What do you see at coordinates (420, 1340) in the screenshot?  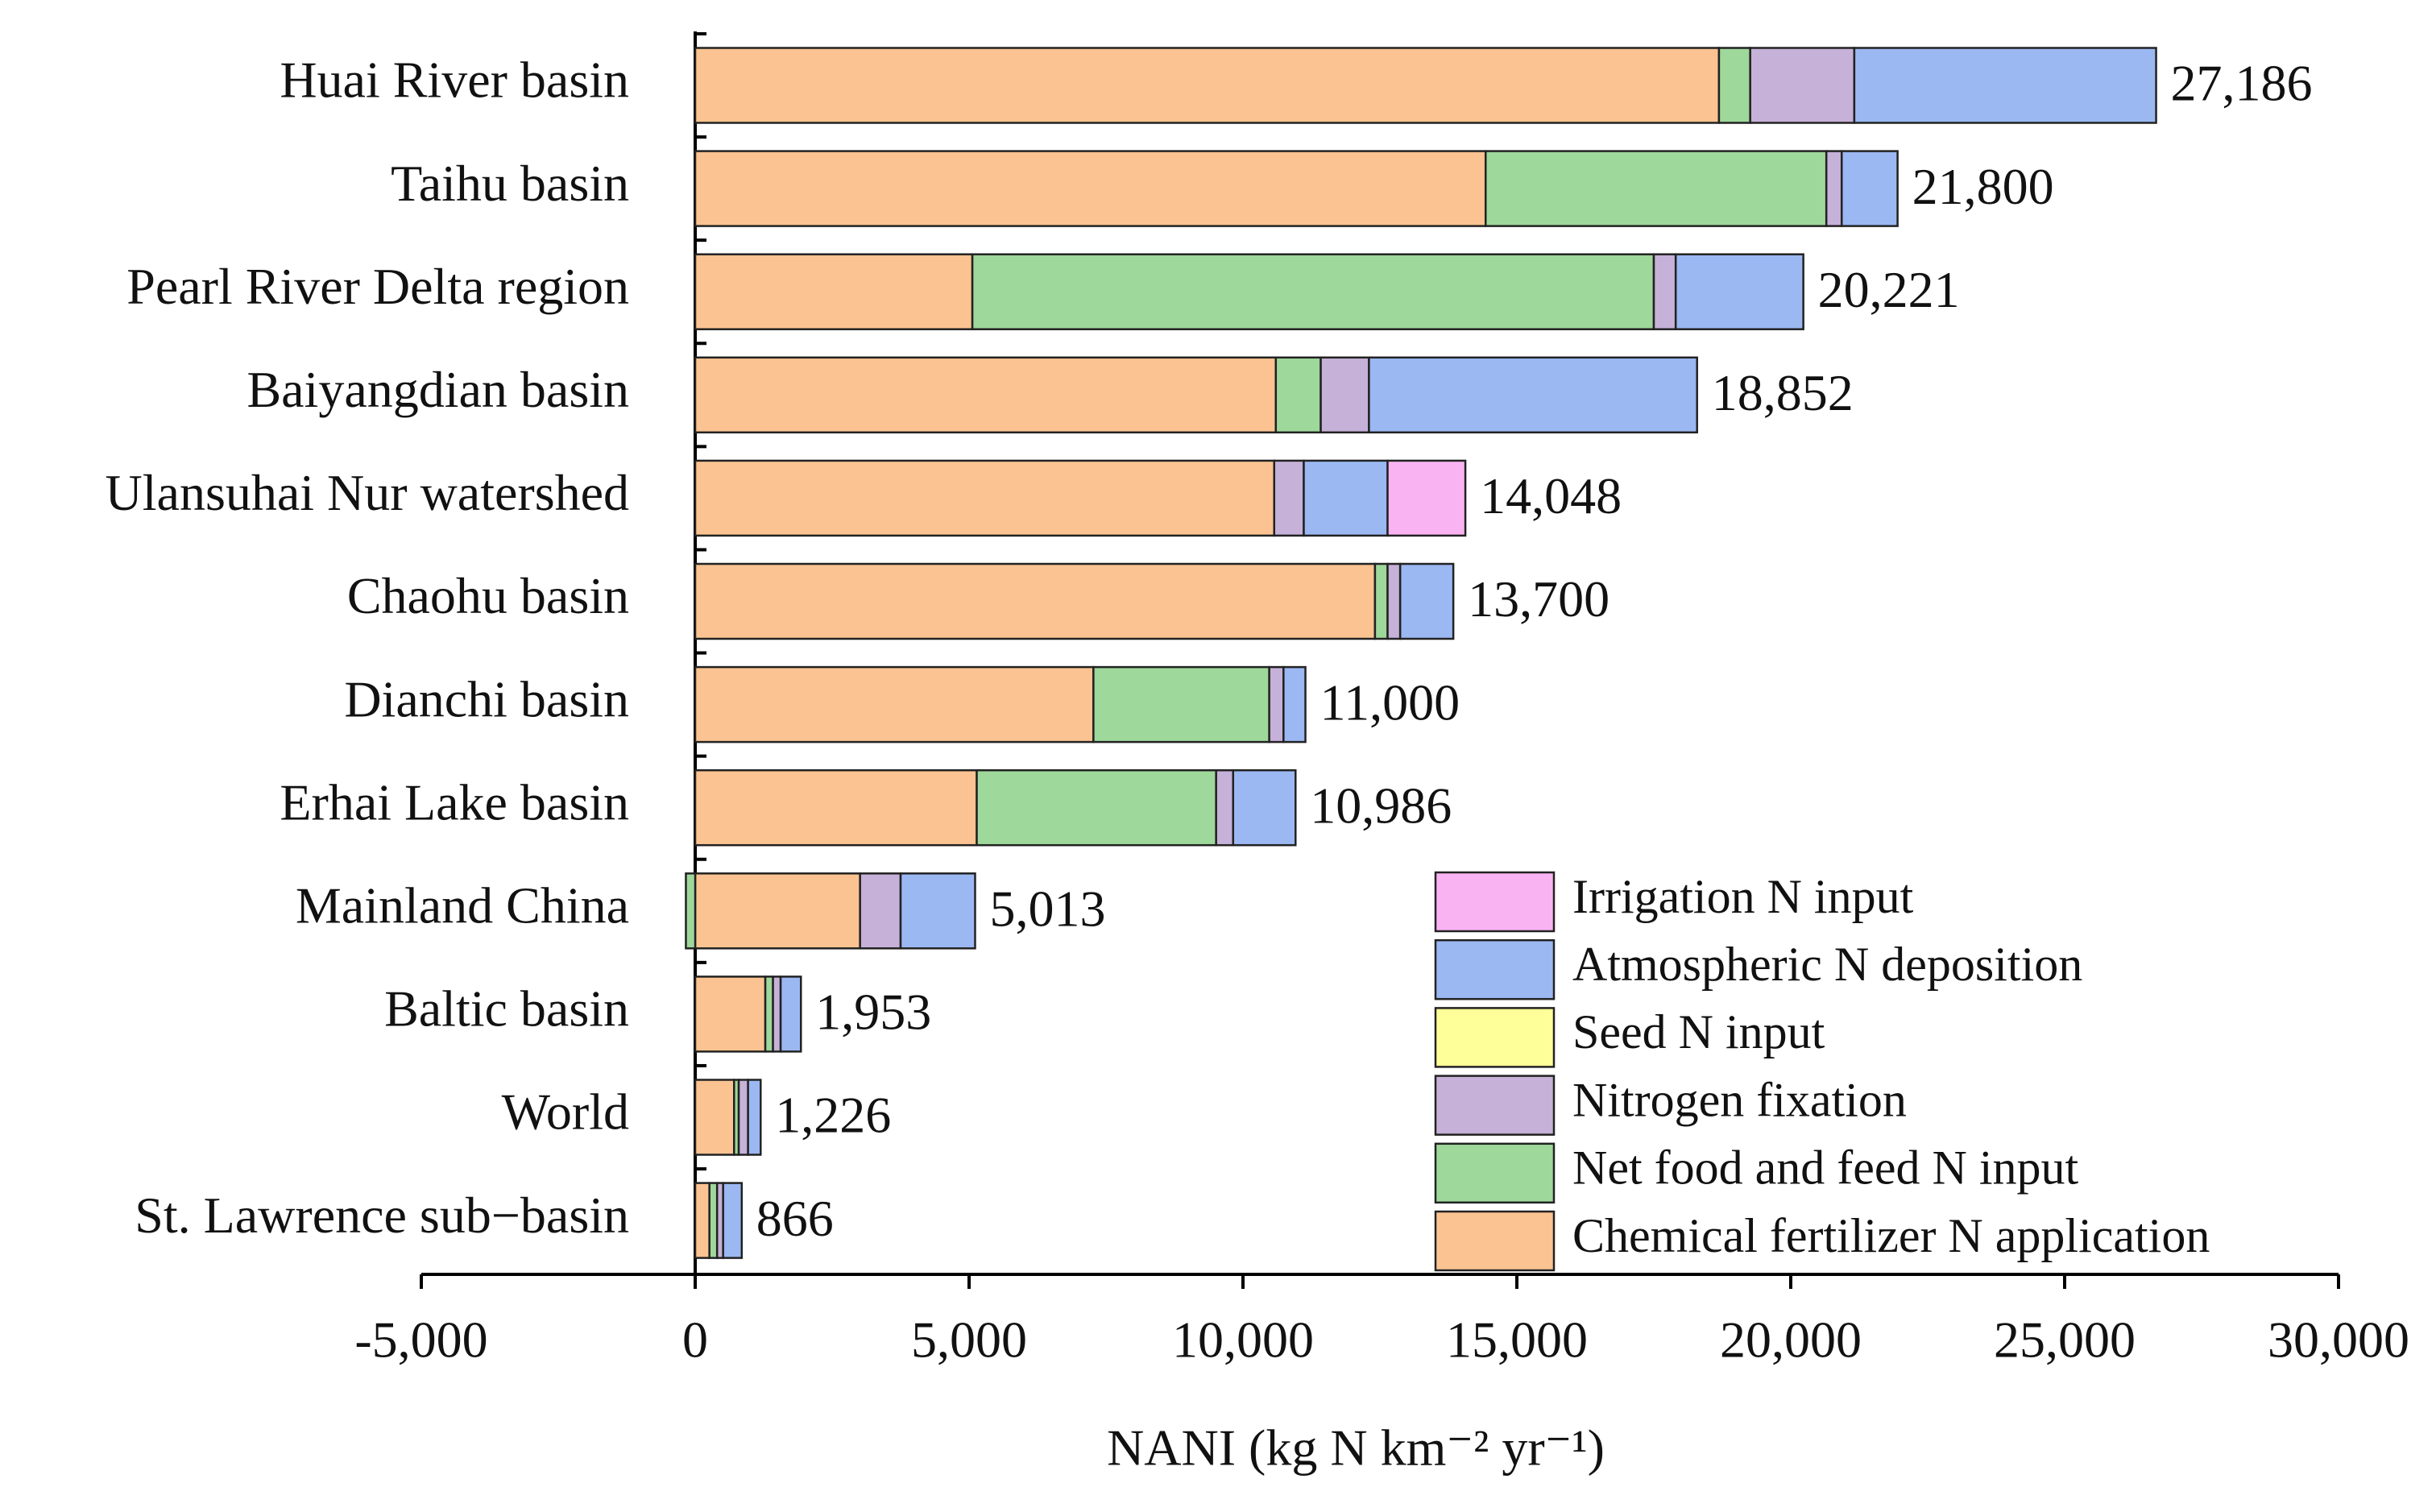 I see `x-tick-label: -5,000` at bounding box center [420, 1340].